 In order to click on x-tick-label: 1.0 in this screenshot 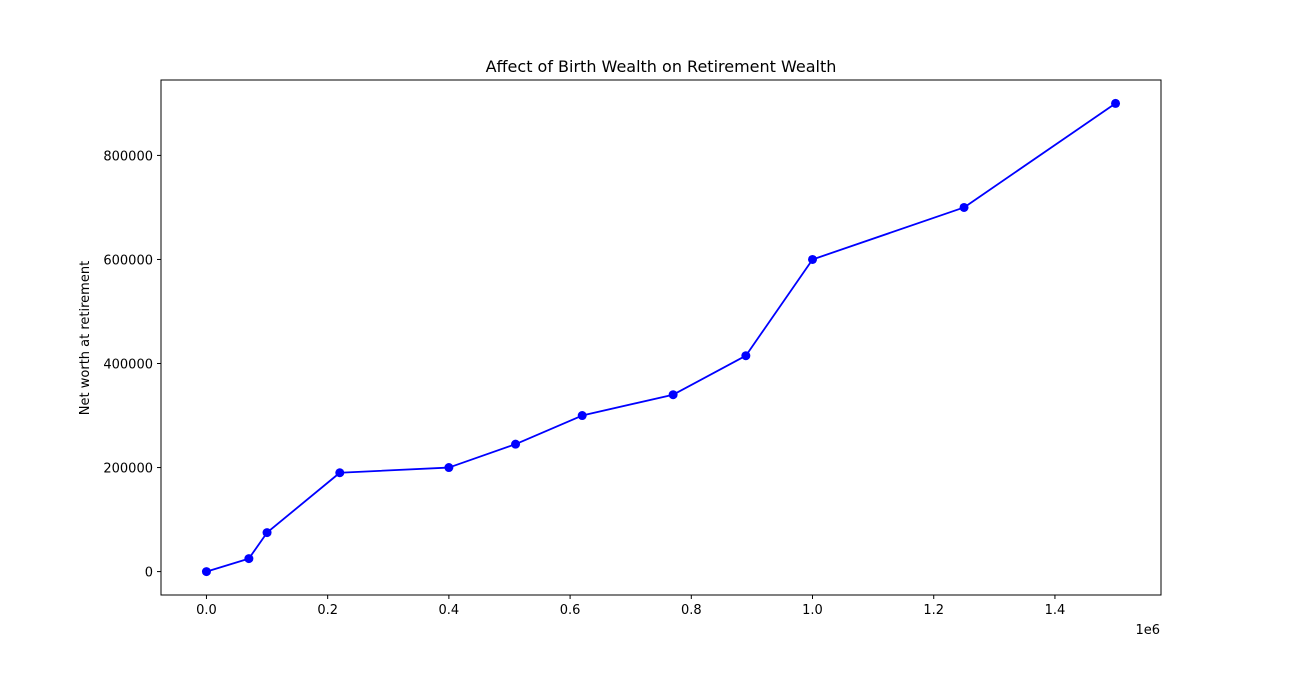, I will do `click(812, 610)`.